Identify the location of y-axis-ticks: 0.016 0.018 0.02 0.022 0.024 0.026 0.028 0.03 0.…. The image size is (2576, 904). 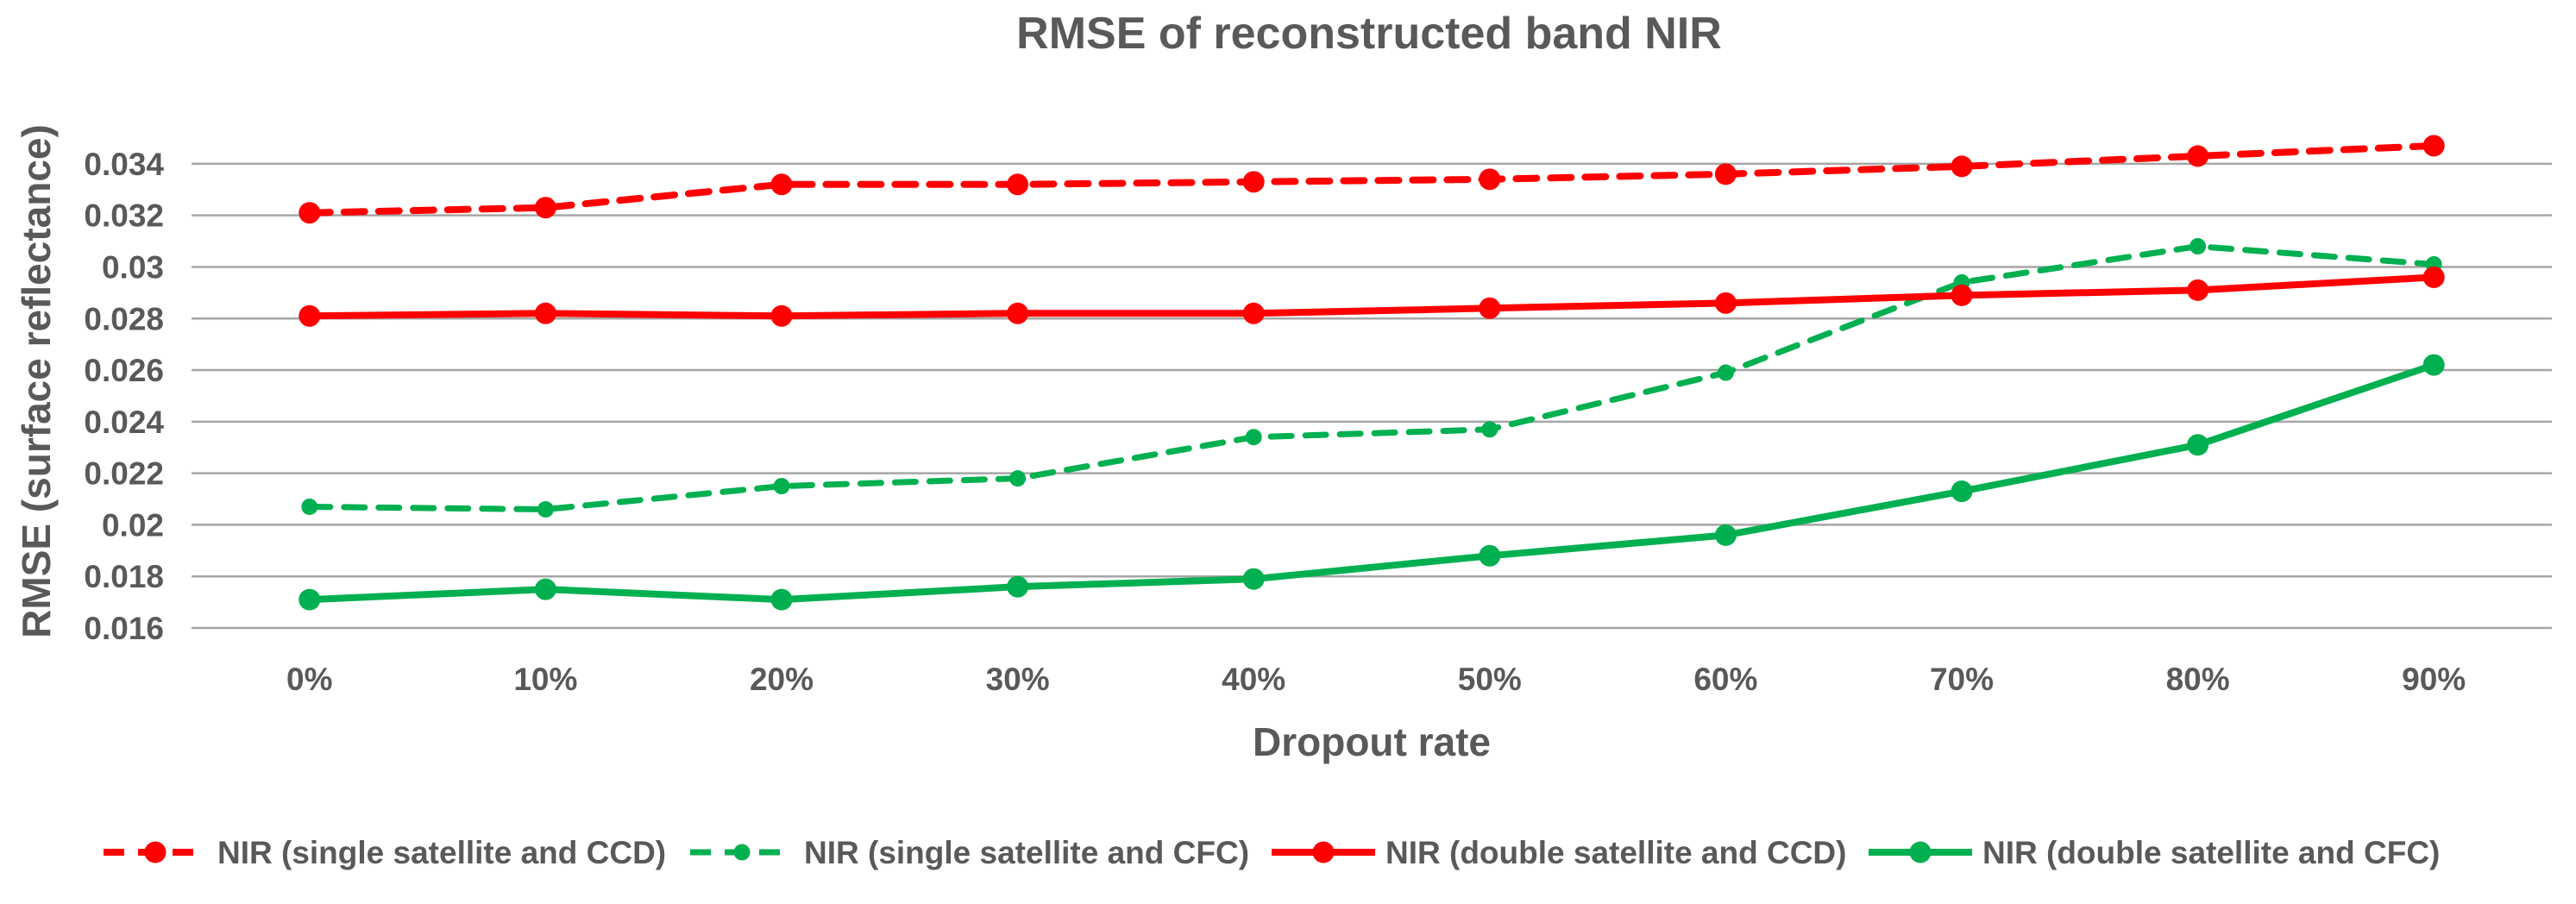
(124, 396).